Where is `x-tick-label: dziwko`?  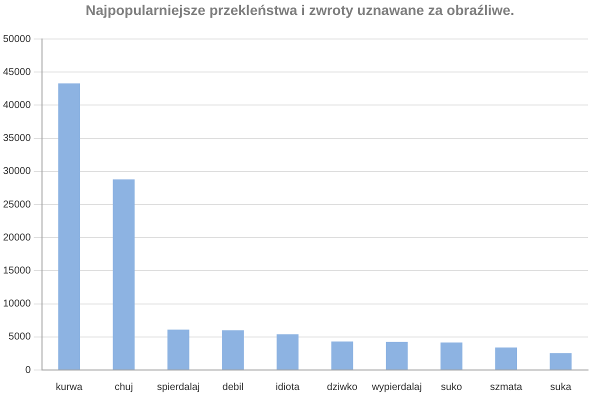 x-tick-label: dziwko is located at coordinates (342, 387).